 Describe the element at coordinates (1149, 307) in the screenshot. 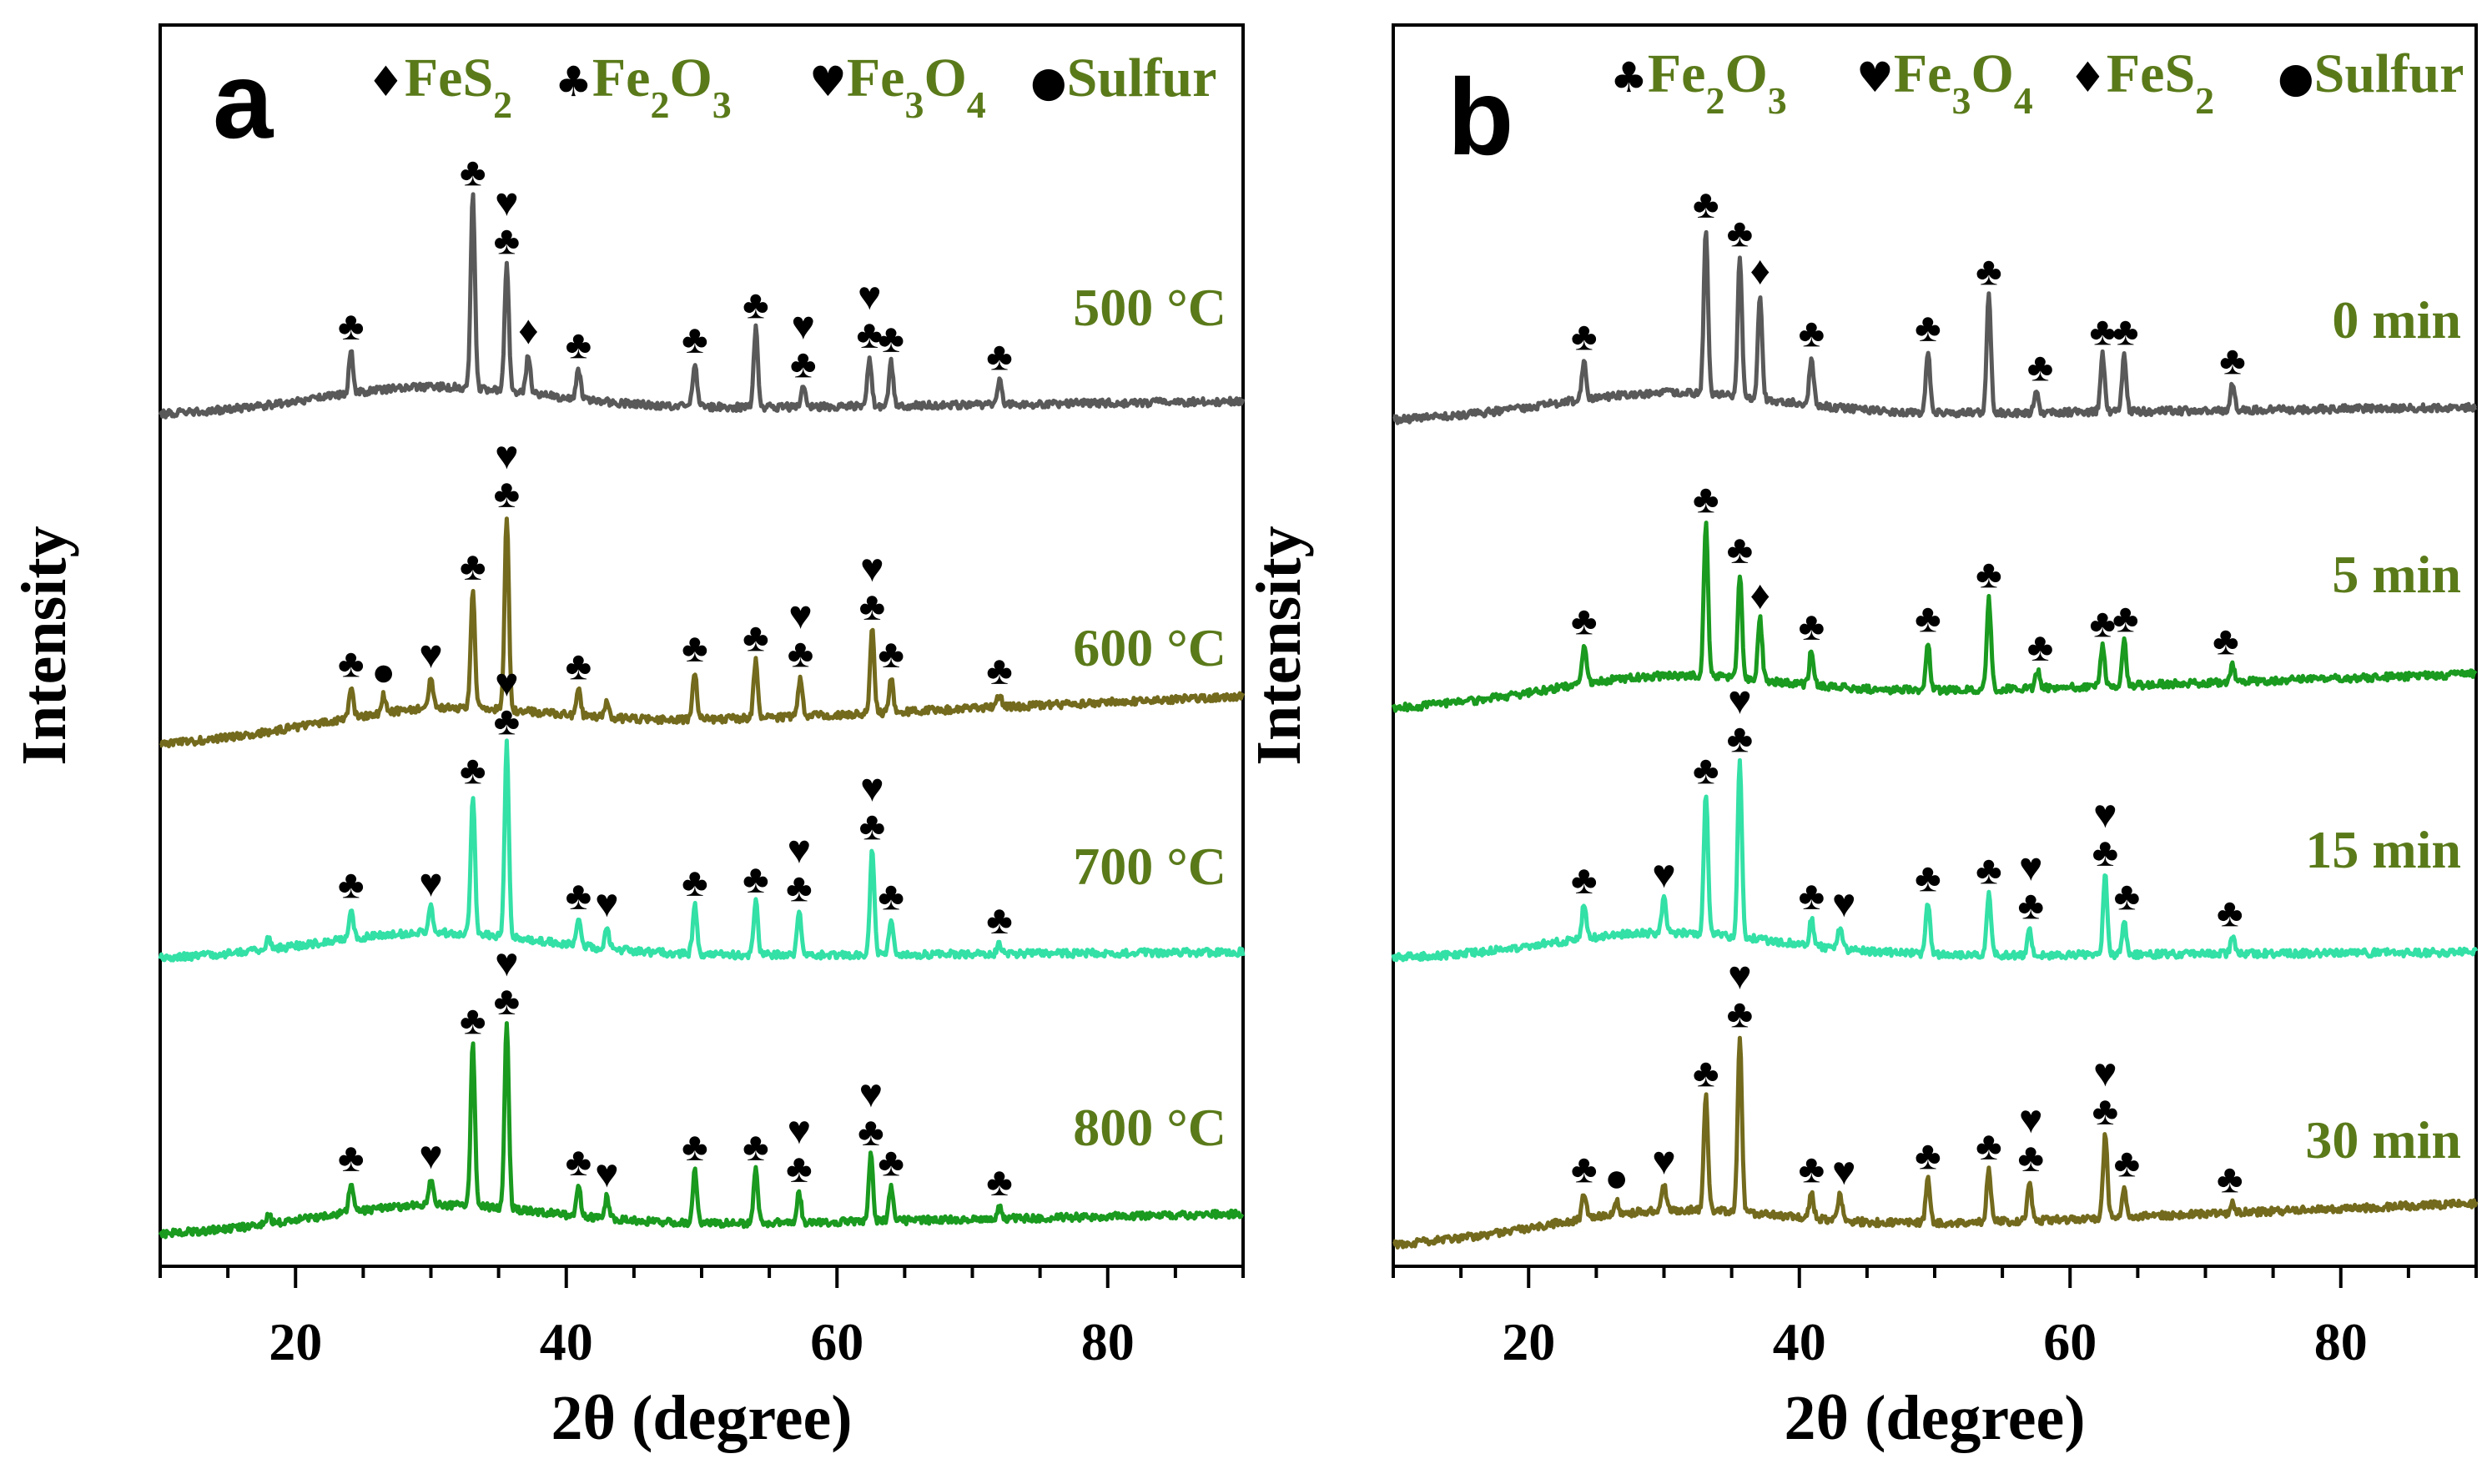

I see `series-label: 500 °C` at that location.